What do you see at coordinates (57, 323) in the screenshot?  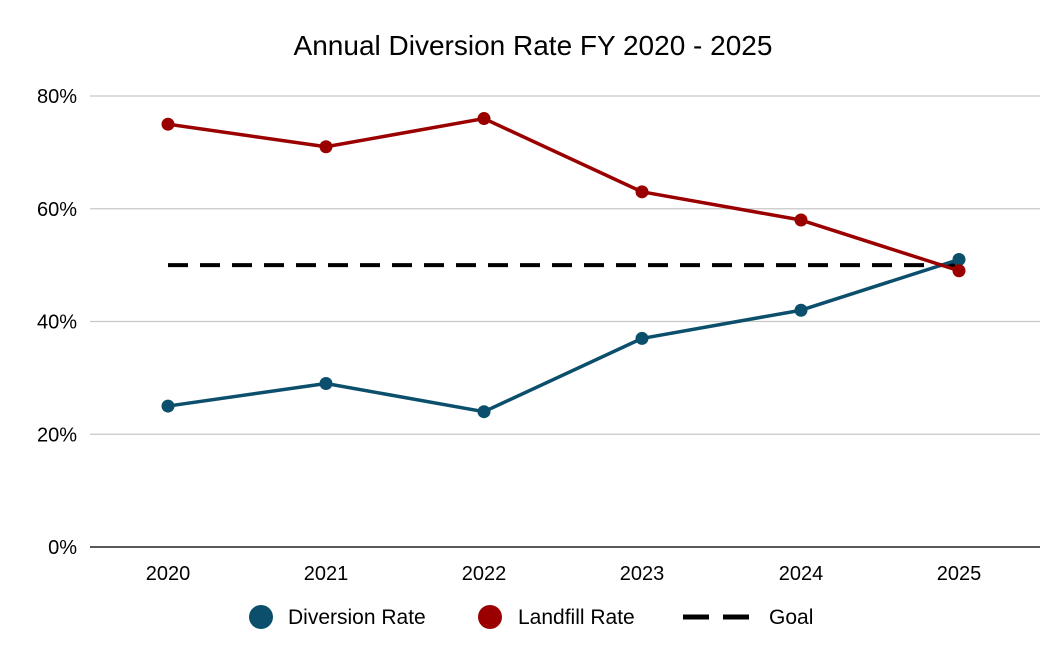 I see `y-tick-label: 40%` at bounding box center [57, 323].